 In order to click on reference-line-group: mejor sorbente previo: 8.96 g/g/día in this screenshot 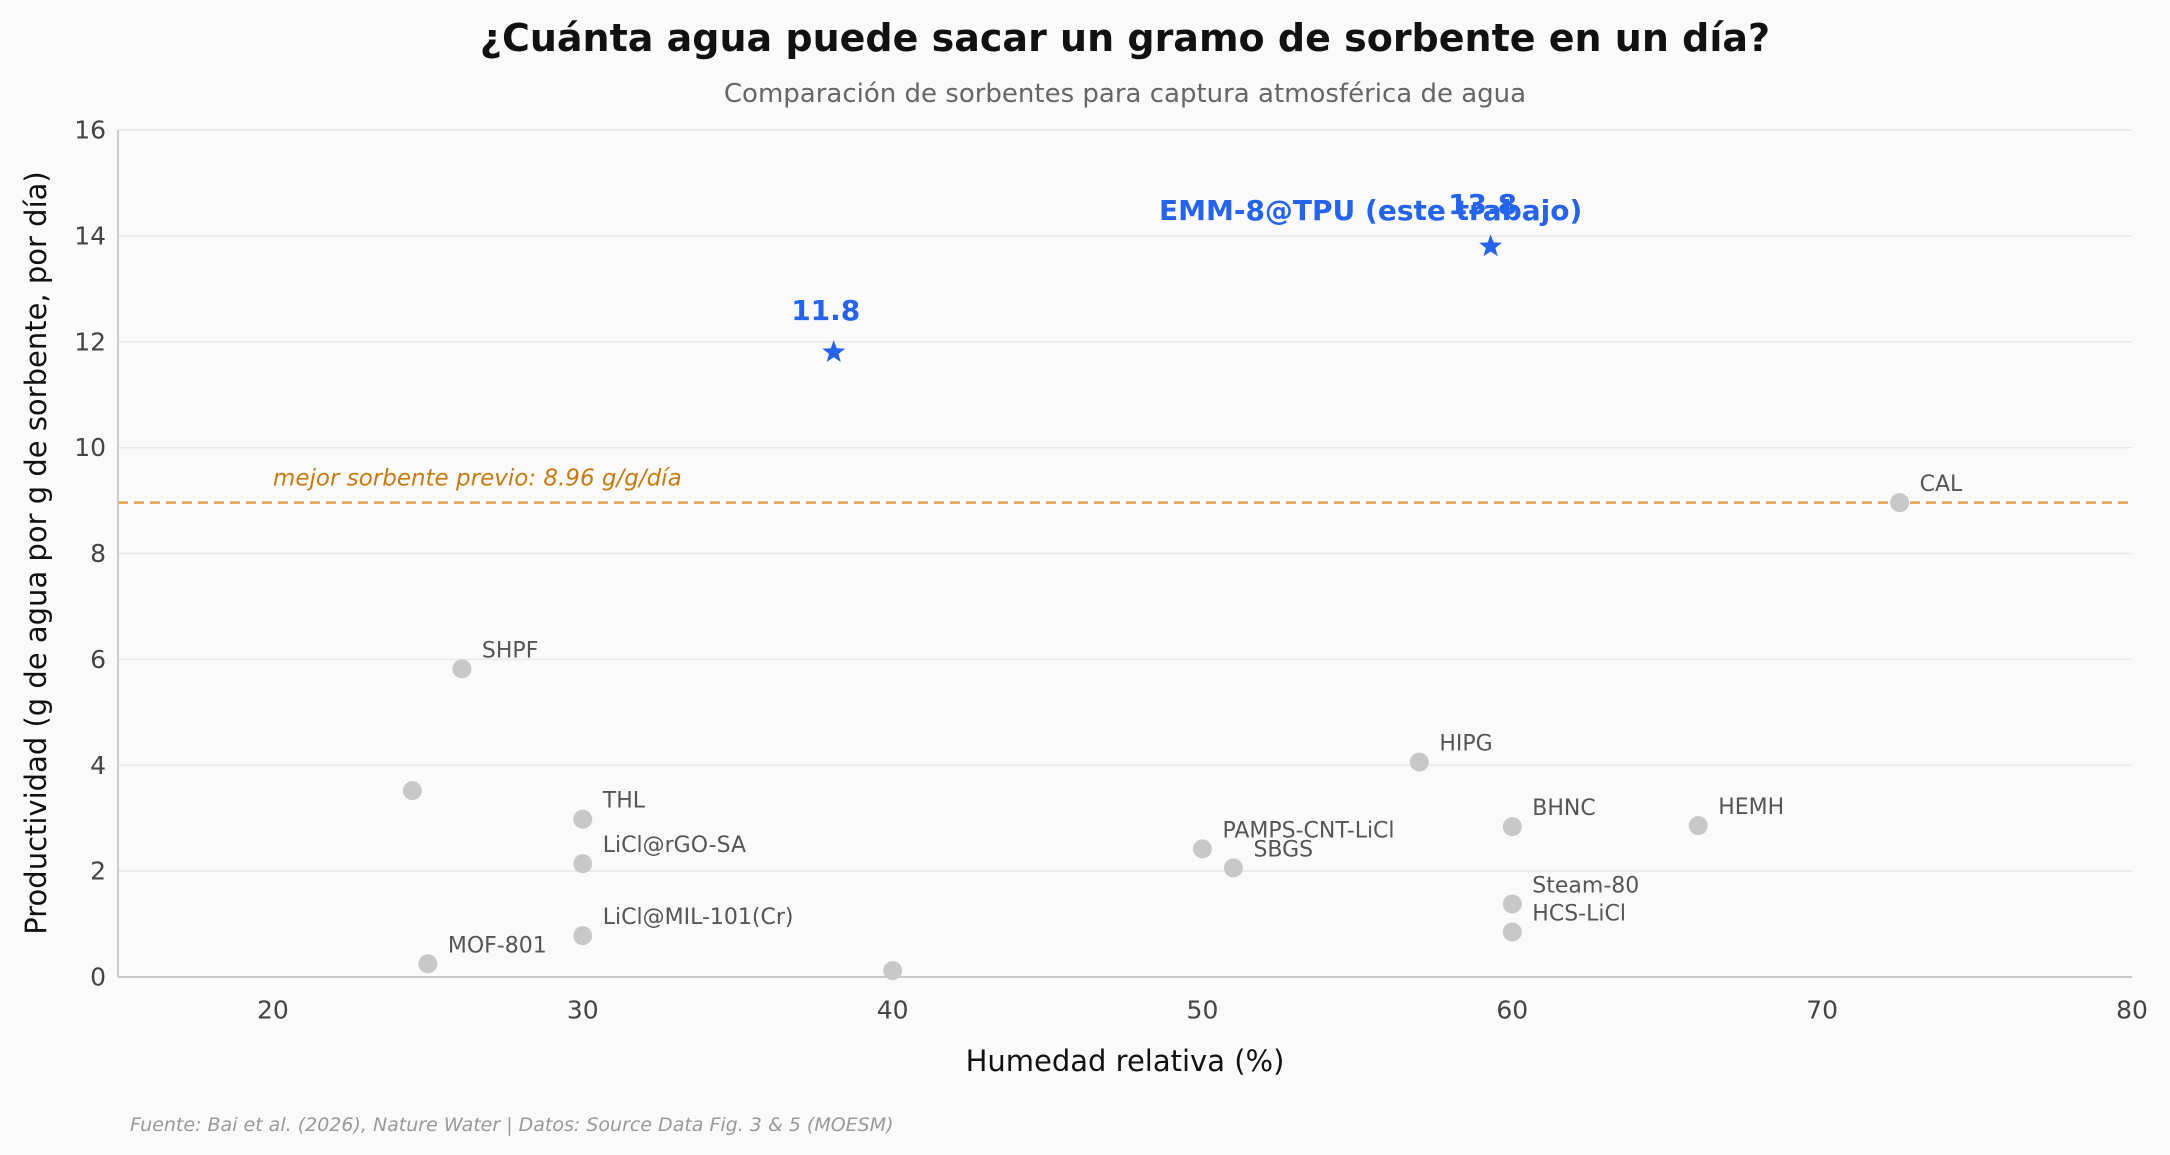, I will do `click(1125, 485)`.